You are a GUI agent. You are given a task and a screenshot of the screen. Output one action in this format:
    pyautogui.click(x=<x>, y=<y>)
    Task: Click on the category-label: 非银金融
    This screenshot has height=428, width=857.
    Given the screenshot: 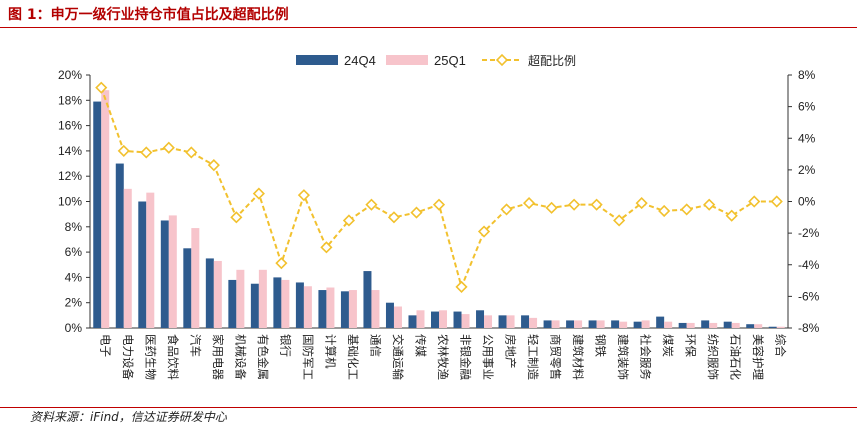 What is the action you would take?
    pyautogui.click(x=466, y=357)
    